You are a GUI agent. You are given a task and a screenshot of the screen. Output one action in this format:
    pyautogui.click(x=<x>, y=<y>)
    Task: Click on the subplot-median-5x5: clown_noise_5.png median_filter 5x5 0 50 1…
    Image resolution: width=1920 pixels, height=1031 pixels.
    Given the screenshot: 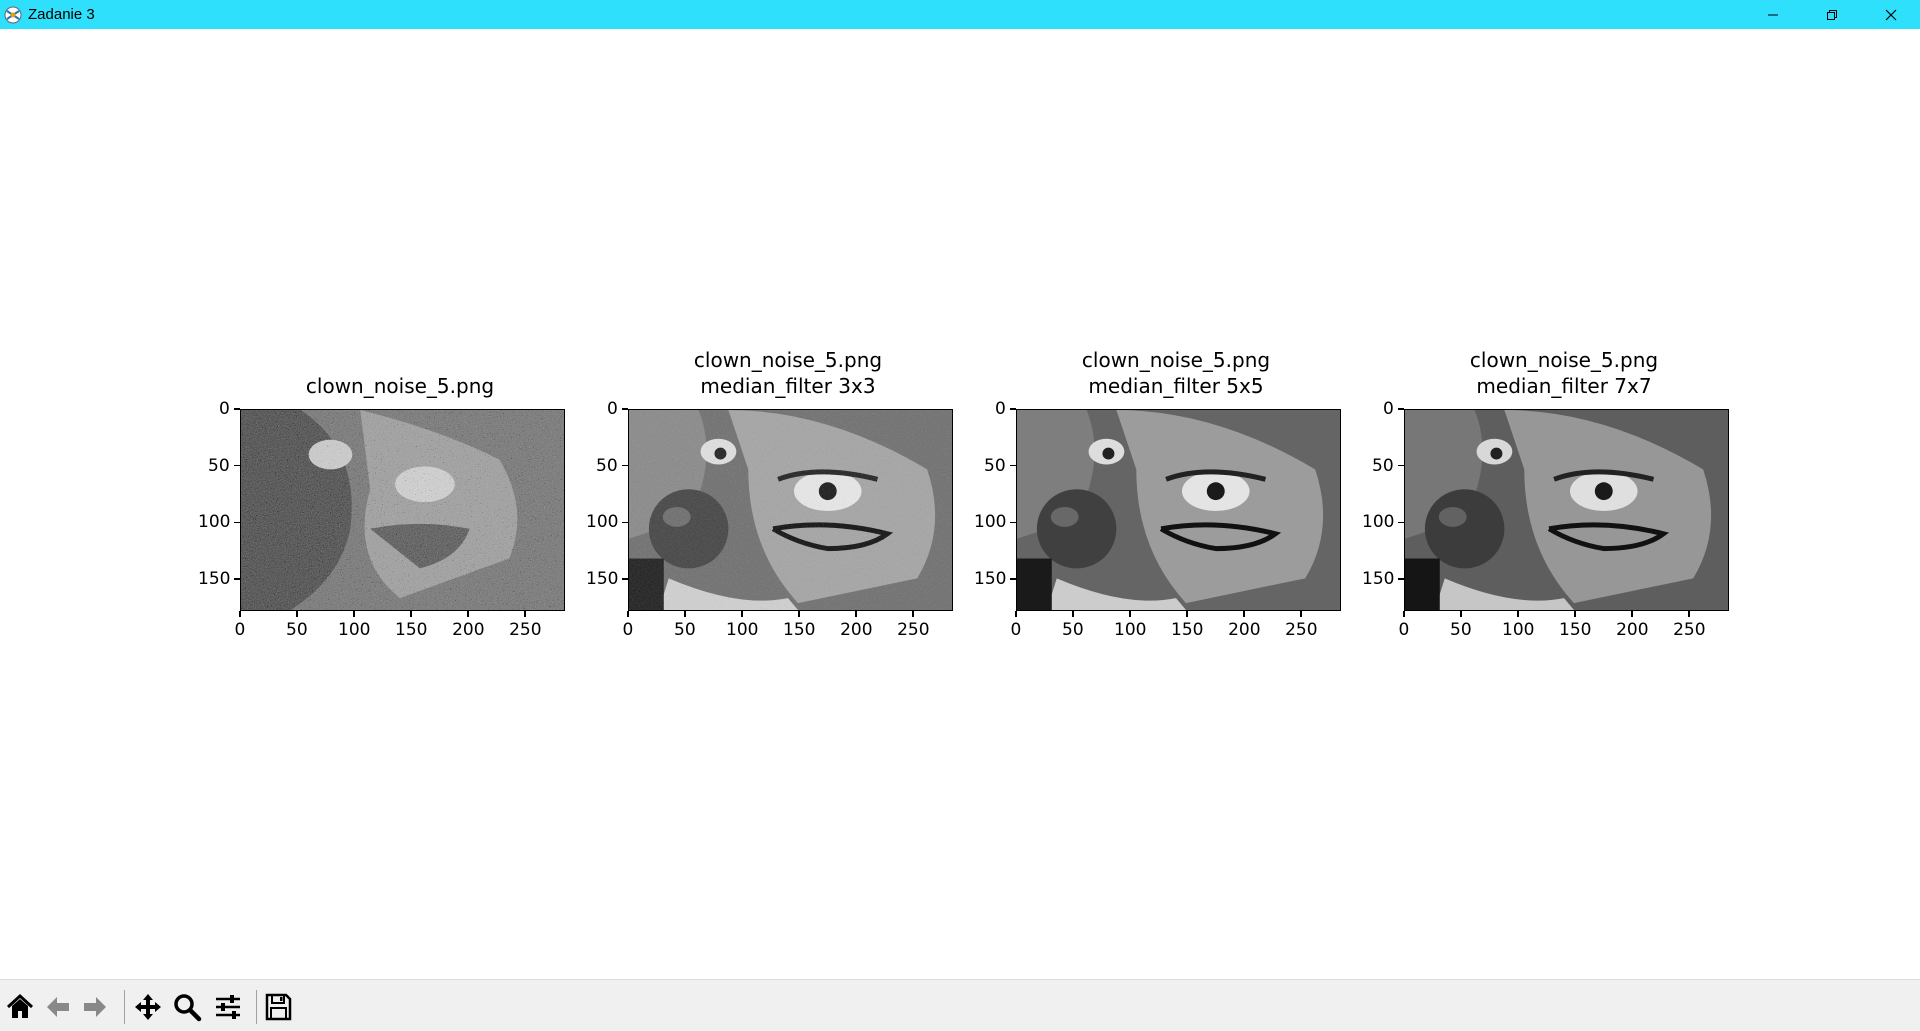 What is the action you would take?
    pyautogui.click(x=1175, y=517)
    